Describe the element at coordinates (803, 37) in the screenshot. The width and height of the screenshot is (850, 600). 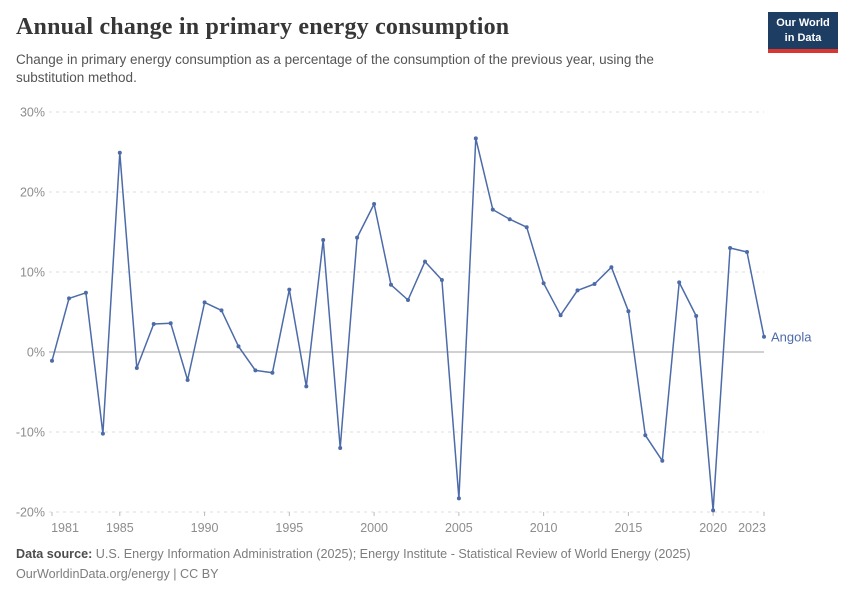
I see `owid-logo-line2: in Data` at that location.